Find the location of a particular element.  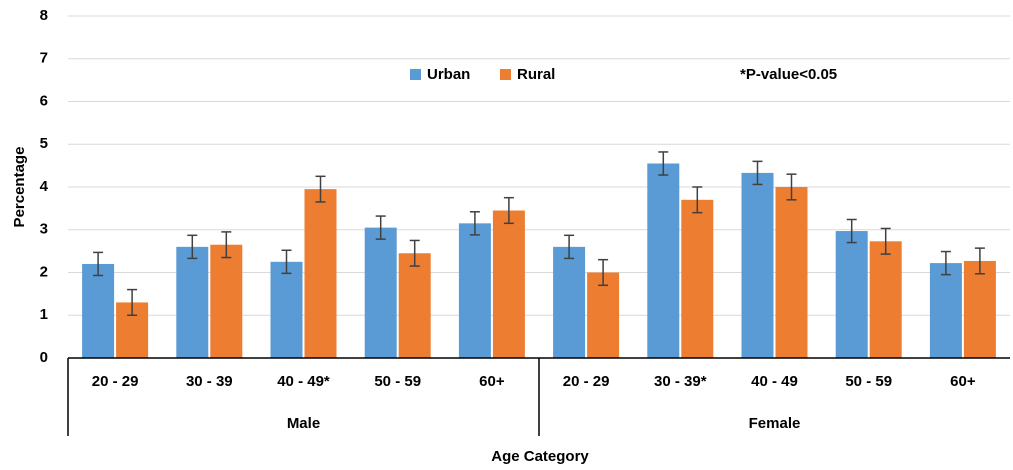

x-tick-label: 40 - 49* is located at coordinates (303, 381).